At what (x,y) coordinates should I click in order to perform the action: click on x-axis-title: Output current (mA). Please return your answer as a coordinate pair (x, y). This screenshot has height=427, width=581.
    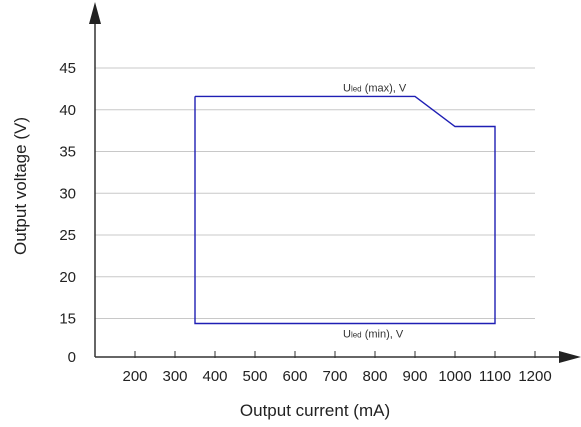
    Looking at the image, I should click on (315, 410).